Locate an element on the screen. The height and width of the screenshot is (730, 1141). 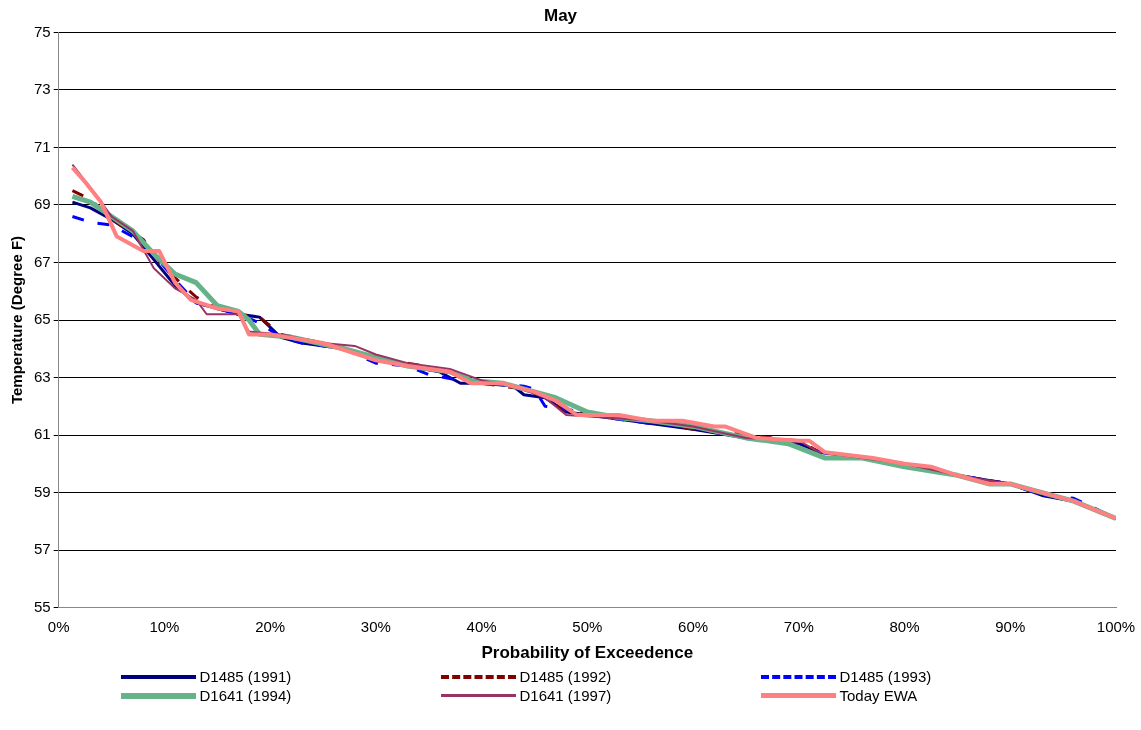
x-tick-label: 20% is located at coordinates (270, 626).